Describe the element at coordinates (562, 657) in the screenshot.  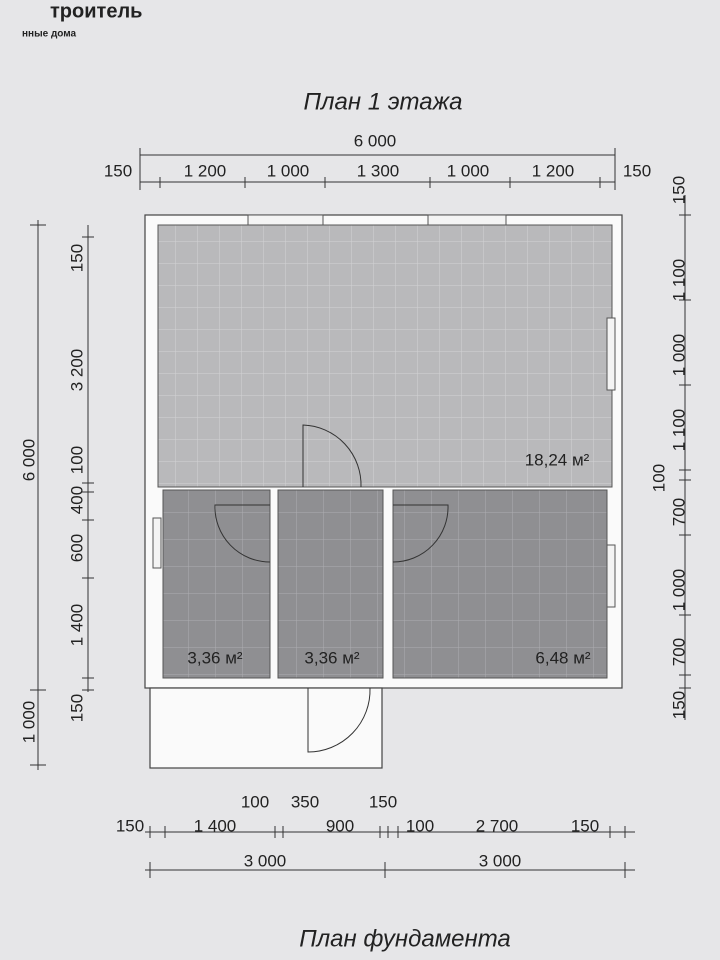
I see `room-area: 6,48 м²` at that location.